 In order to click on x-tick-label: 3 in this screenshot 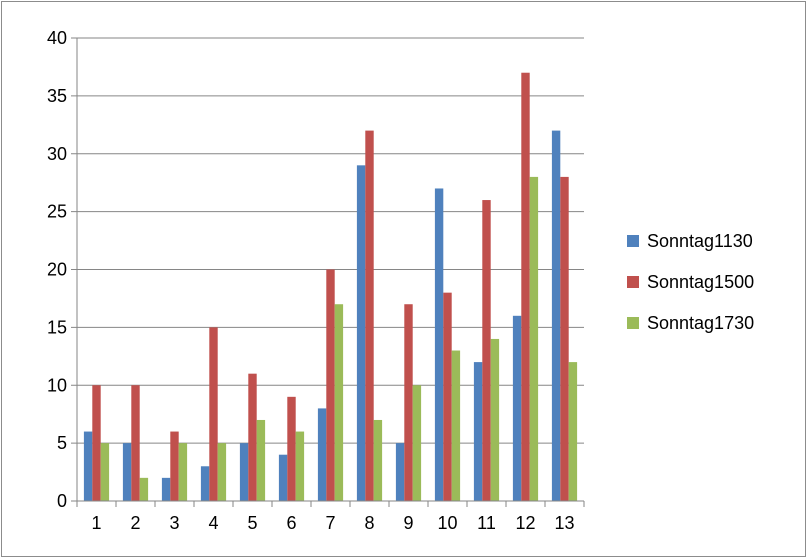, I will do `click(174, 523)`.